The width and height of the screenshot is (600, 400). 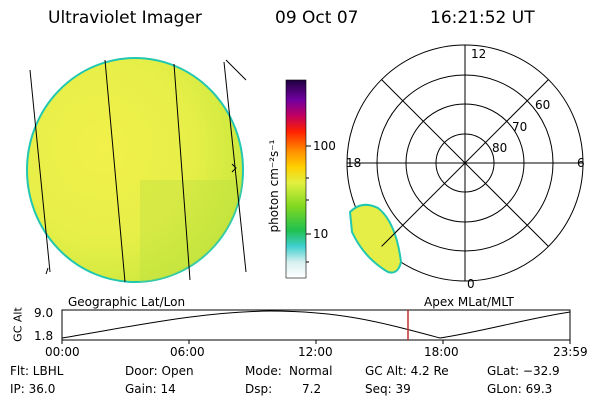 What do you see at coordinates (316, 326) in the screenshot?
I see `orbit-altitude-panel` at bounding box center [316, 326].